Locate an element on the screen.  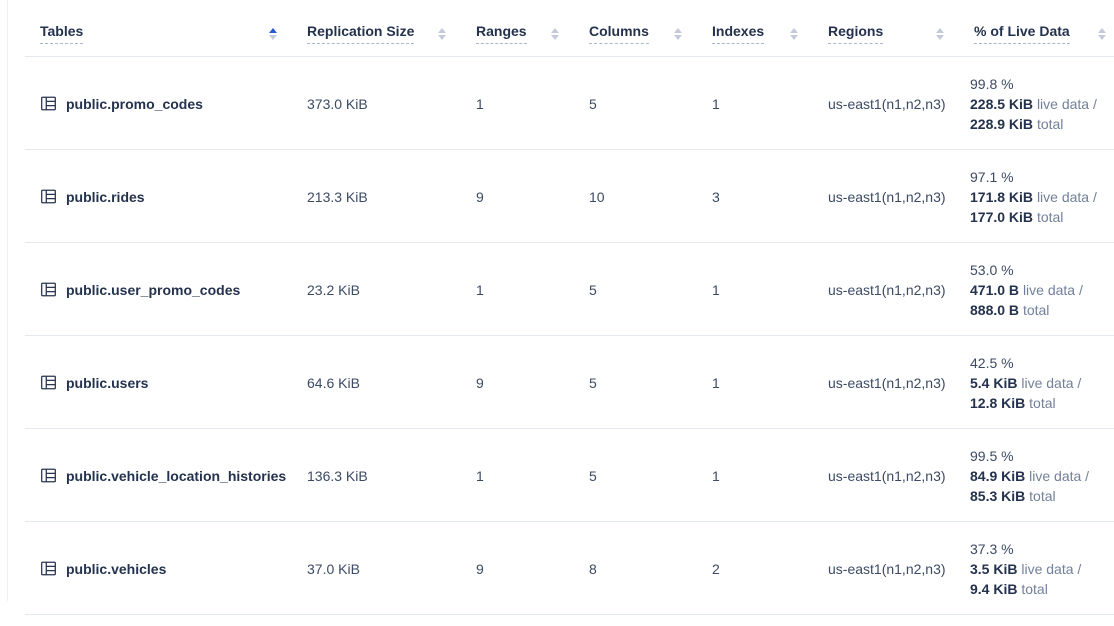
column-header-ranges: Ranges is located at coordinates (520, 28).